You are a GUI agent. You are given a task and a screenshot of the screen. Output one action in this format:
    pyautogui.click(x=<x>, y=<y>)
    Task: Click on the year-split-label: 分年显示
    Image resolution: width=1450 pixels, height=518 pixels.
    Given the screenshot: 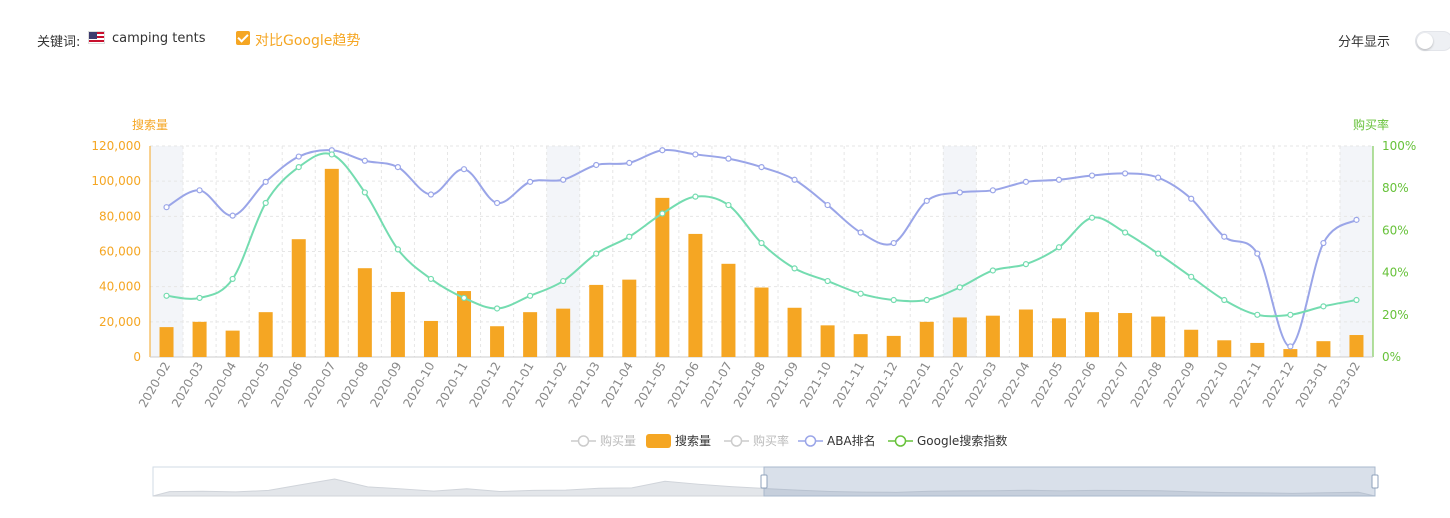 What is the action you would take?
    pyautogui.click(x=1364, y=42)
    